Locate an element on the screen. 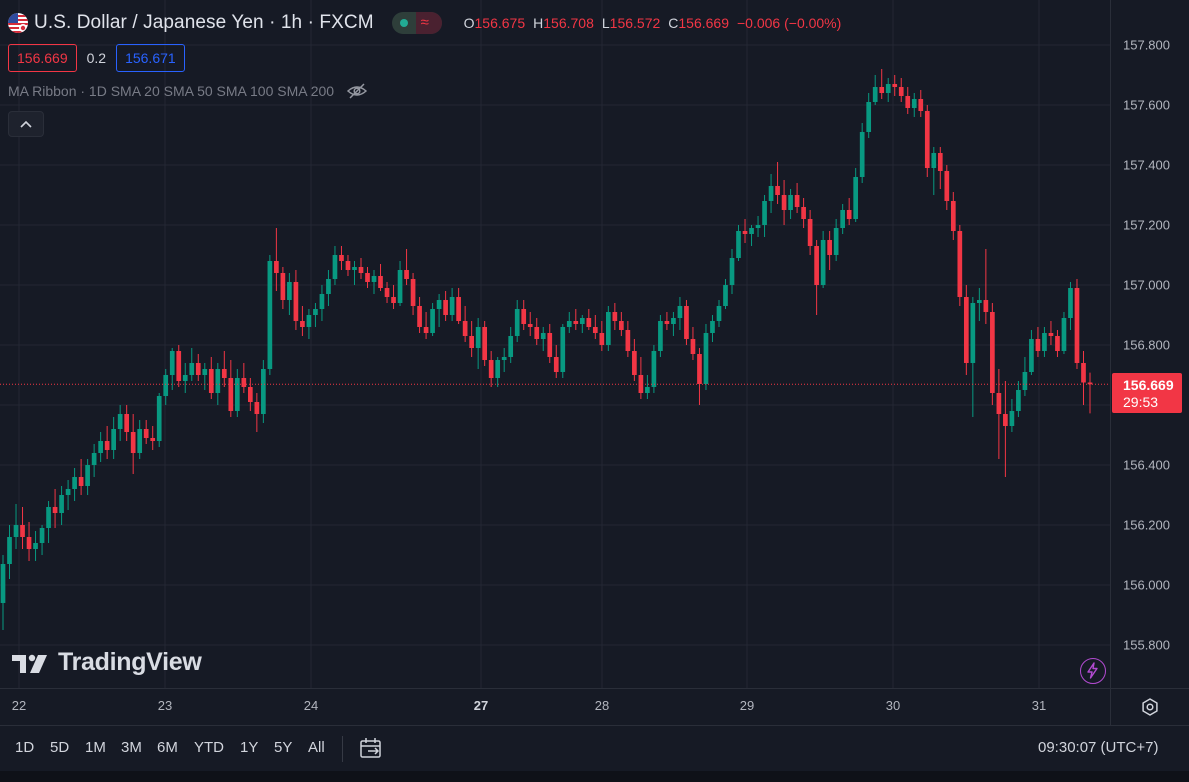 This screenshot has height=782, width=1189. high-value: 156.708 is located at coordinates (568, 23).